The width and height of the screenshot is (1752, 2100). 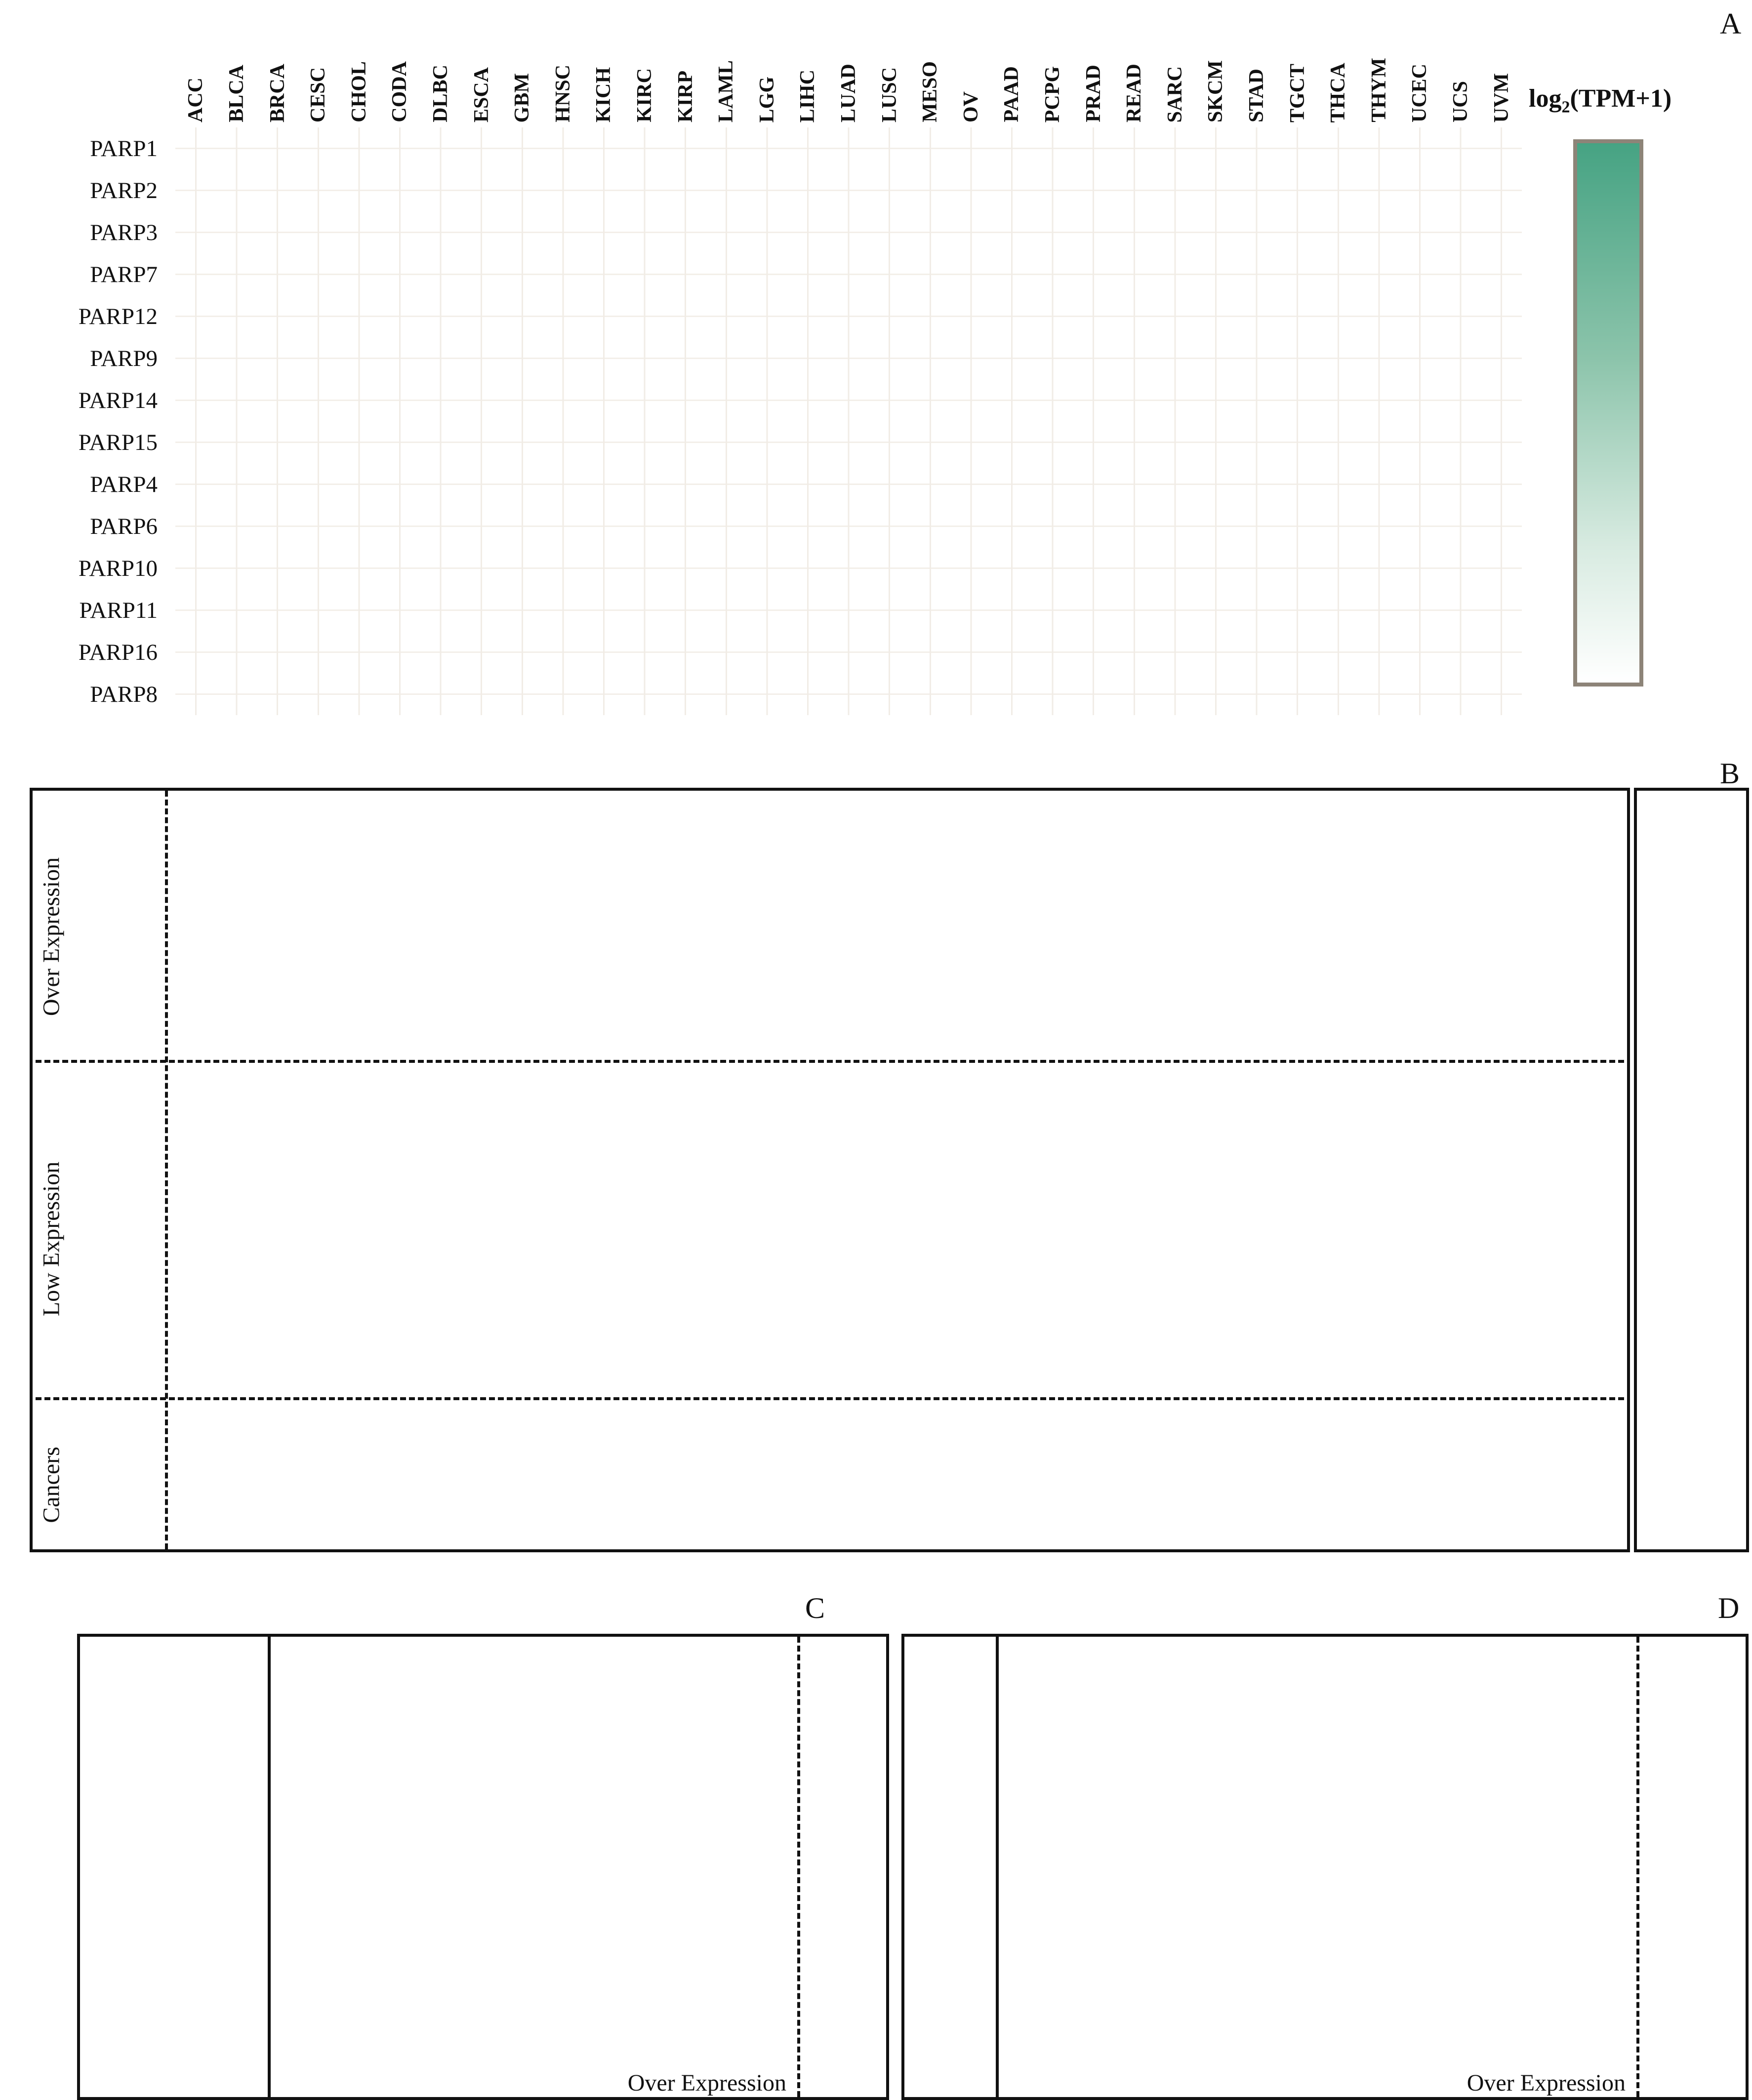 I want to click on heatmap-row-label-PARP2: PARP2, so click(x=124, y=190).